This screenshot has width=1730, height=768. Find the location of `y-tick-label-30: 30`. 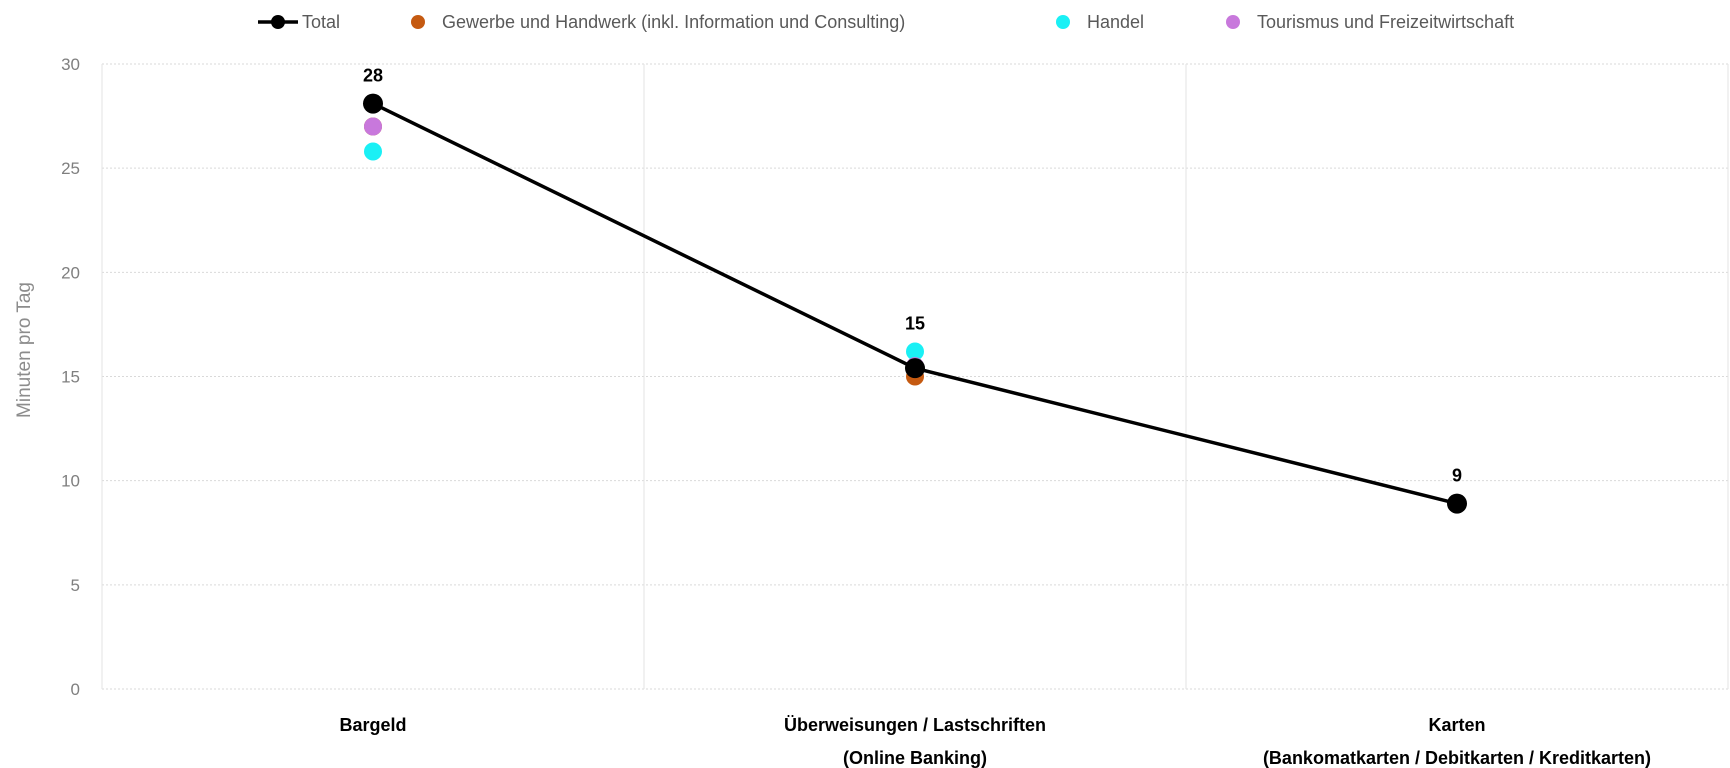

y-tick-label-30: 30 is located at coordinates (70, 64).